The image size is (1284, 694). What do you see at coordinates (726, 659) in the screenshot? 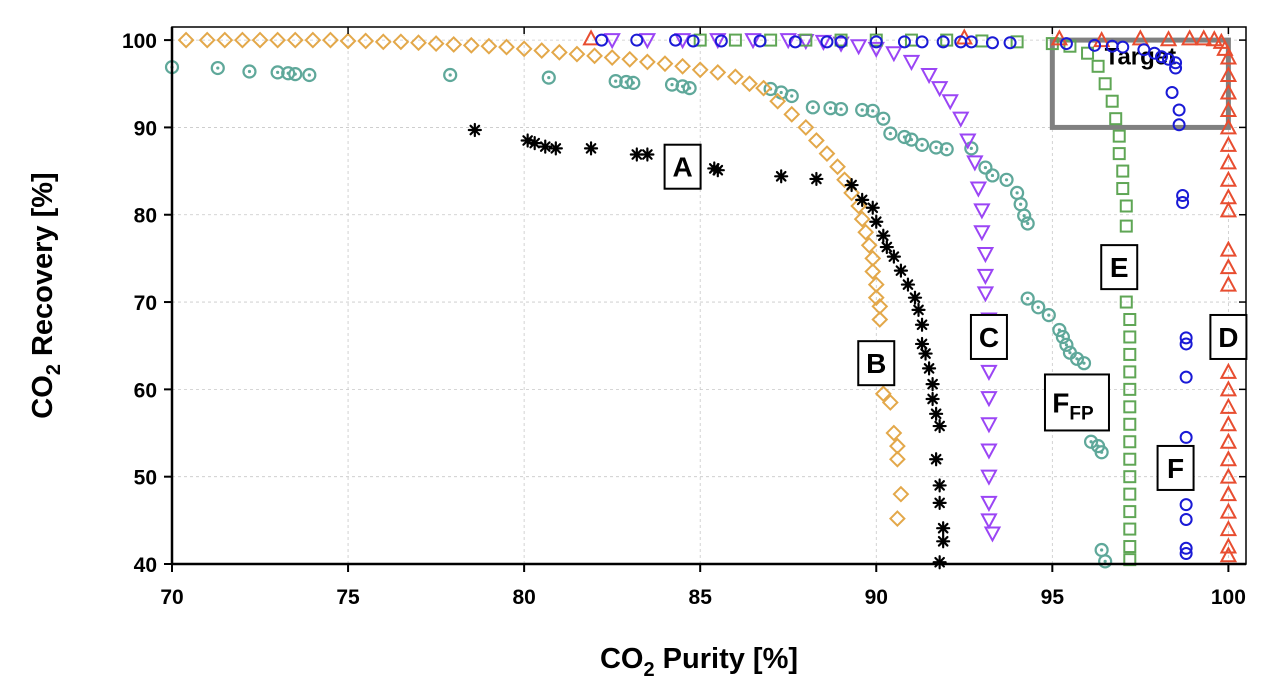
I see `x-axis-title-part: Purity [%]` at bounding box center [726, 659].